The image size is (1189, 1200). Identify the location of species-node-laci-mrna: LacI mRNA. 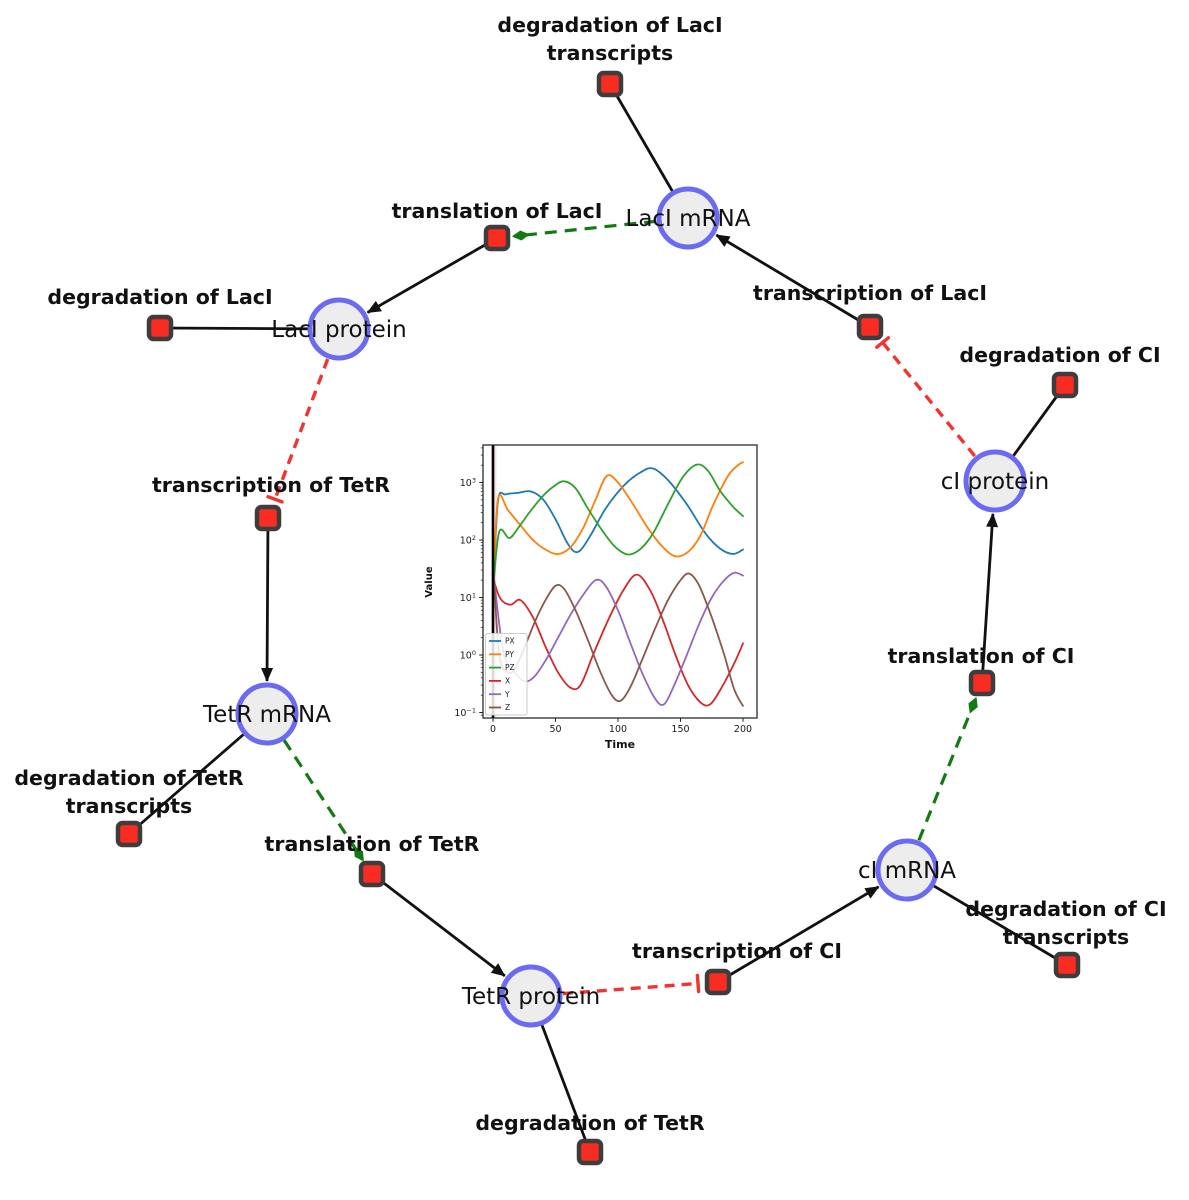
(688, 218).